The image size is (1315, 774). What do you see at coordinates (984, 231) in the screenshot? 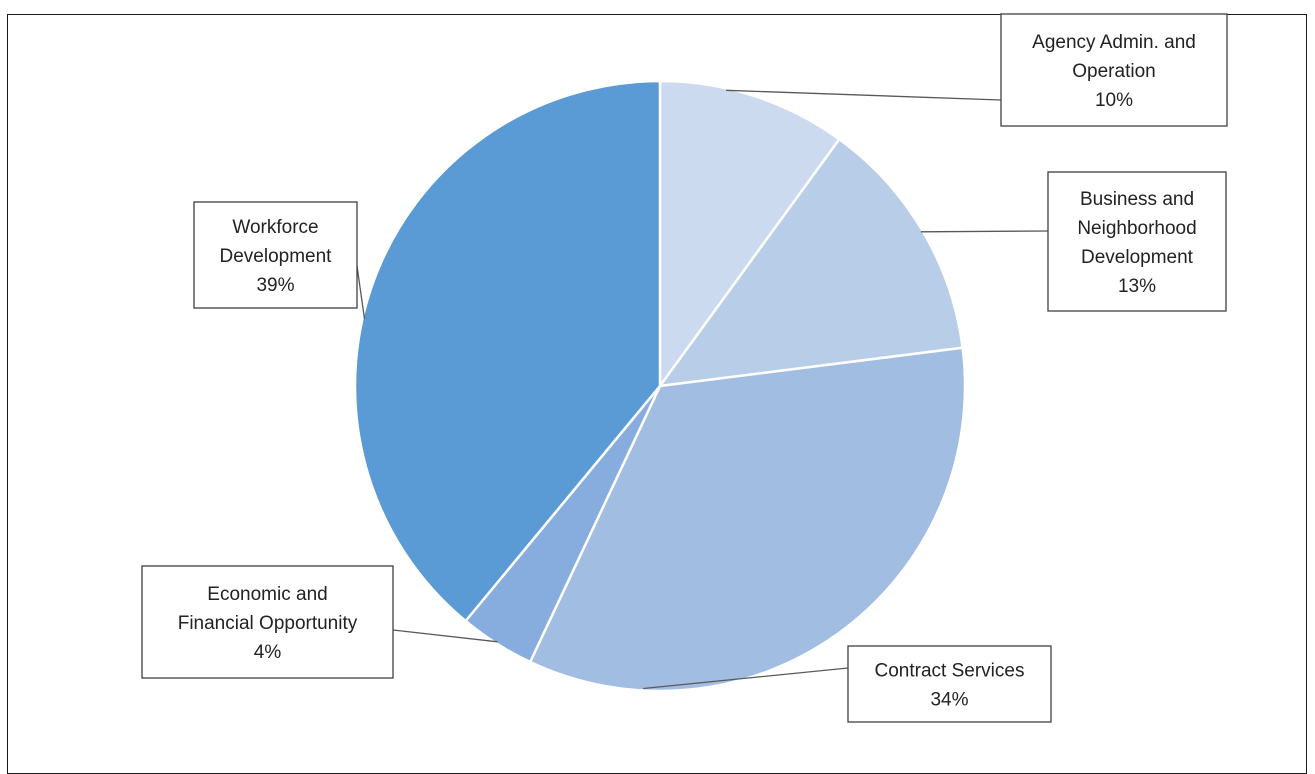
I see `leader-line-business-and-neighborhood-development` at bounding box center [984, 231].